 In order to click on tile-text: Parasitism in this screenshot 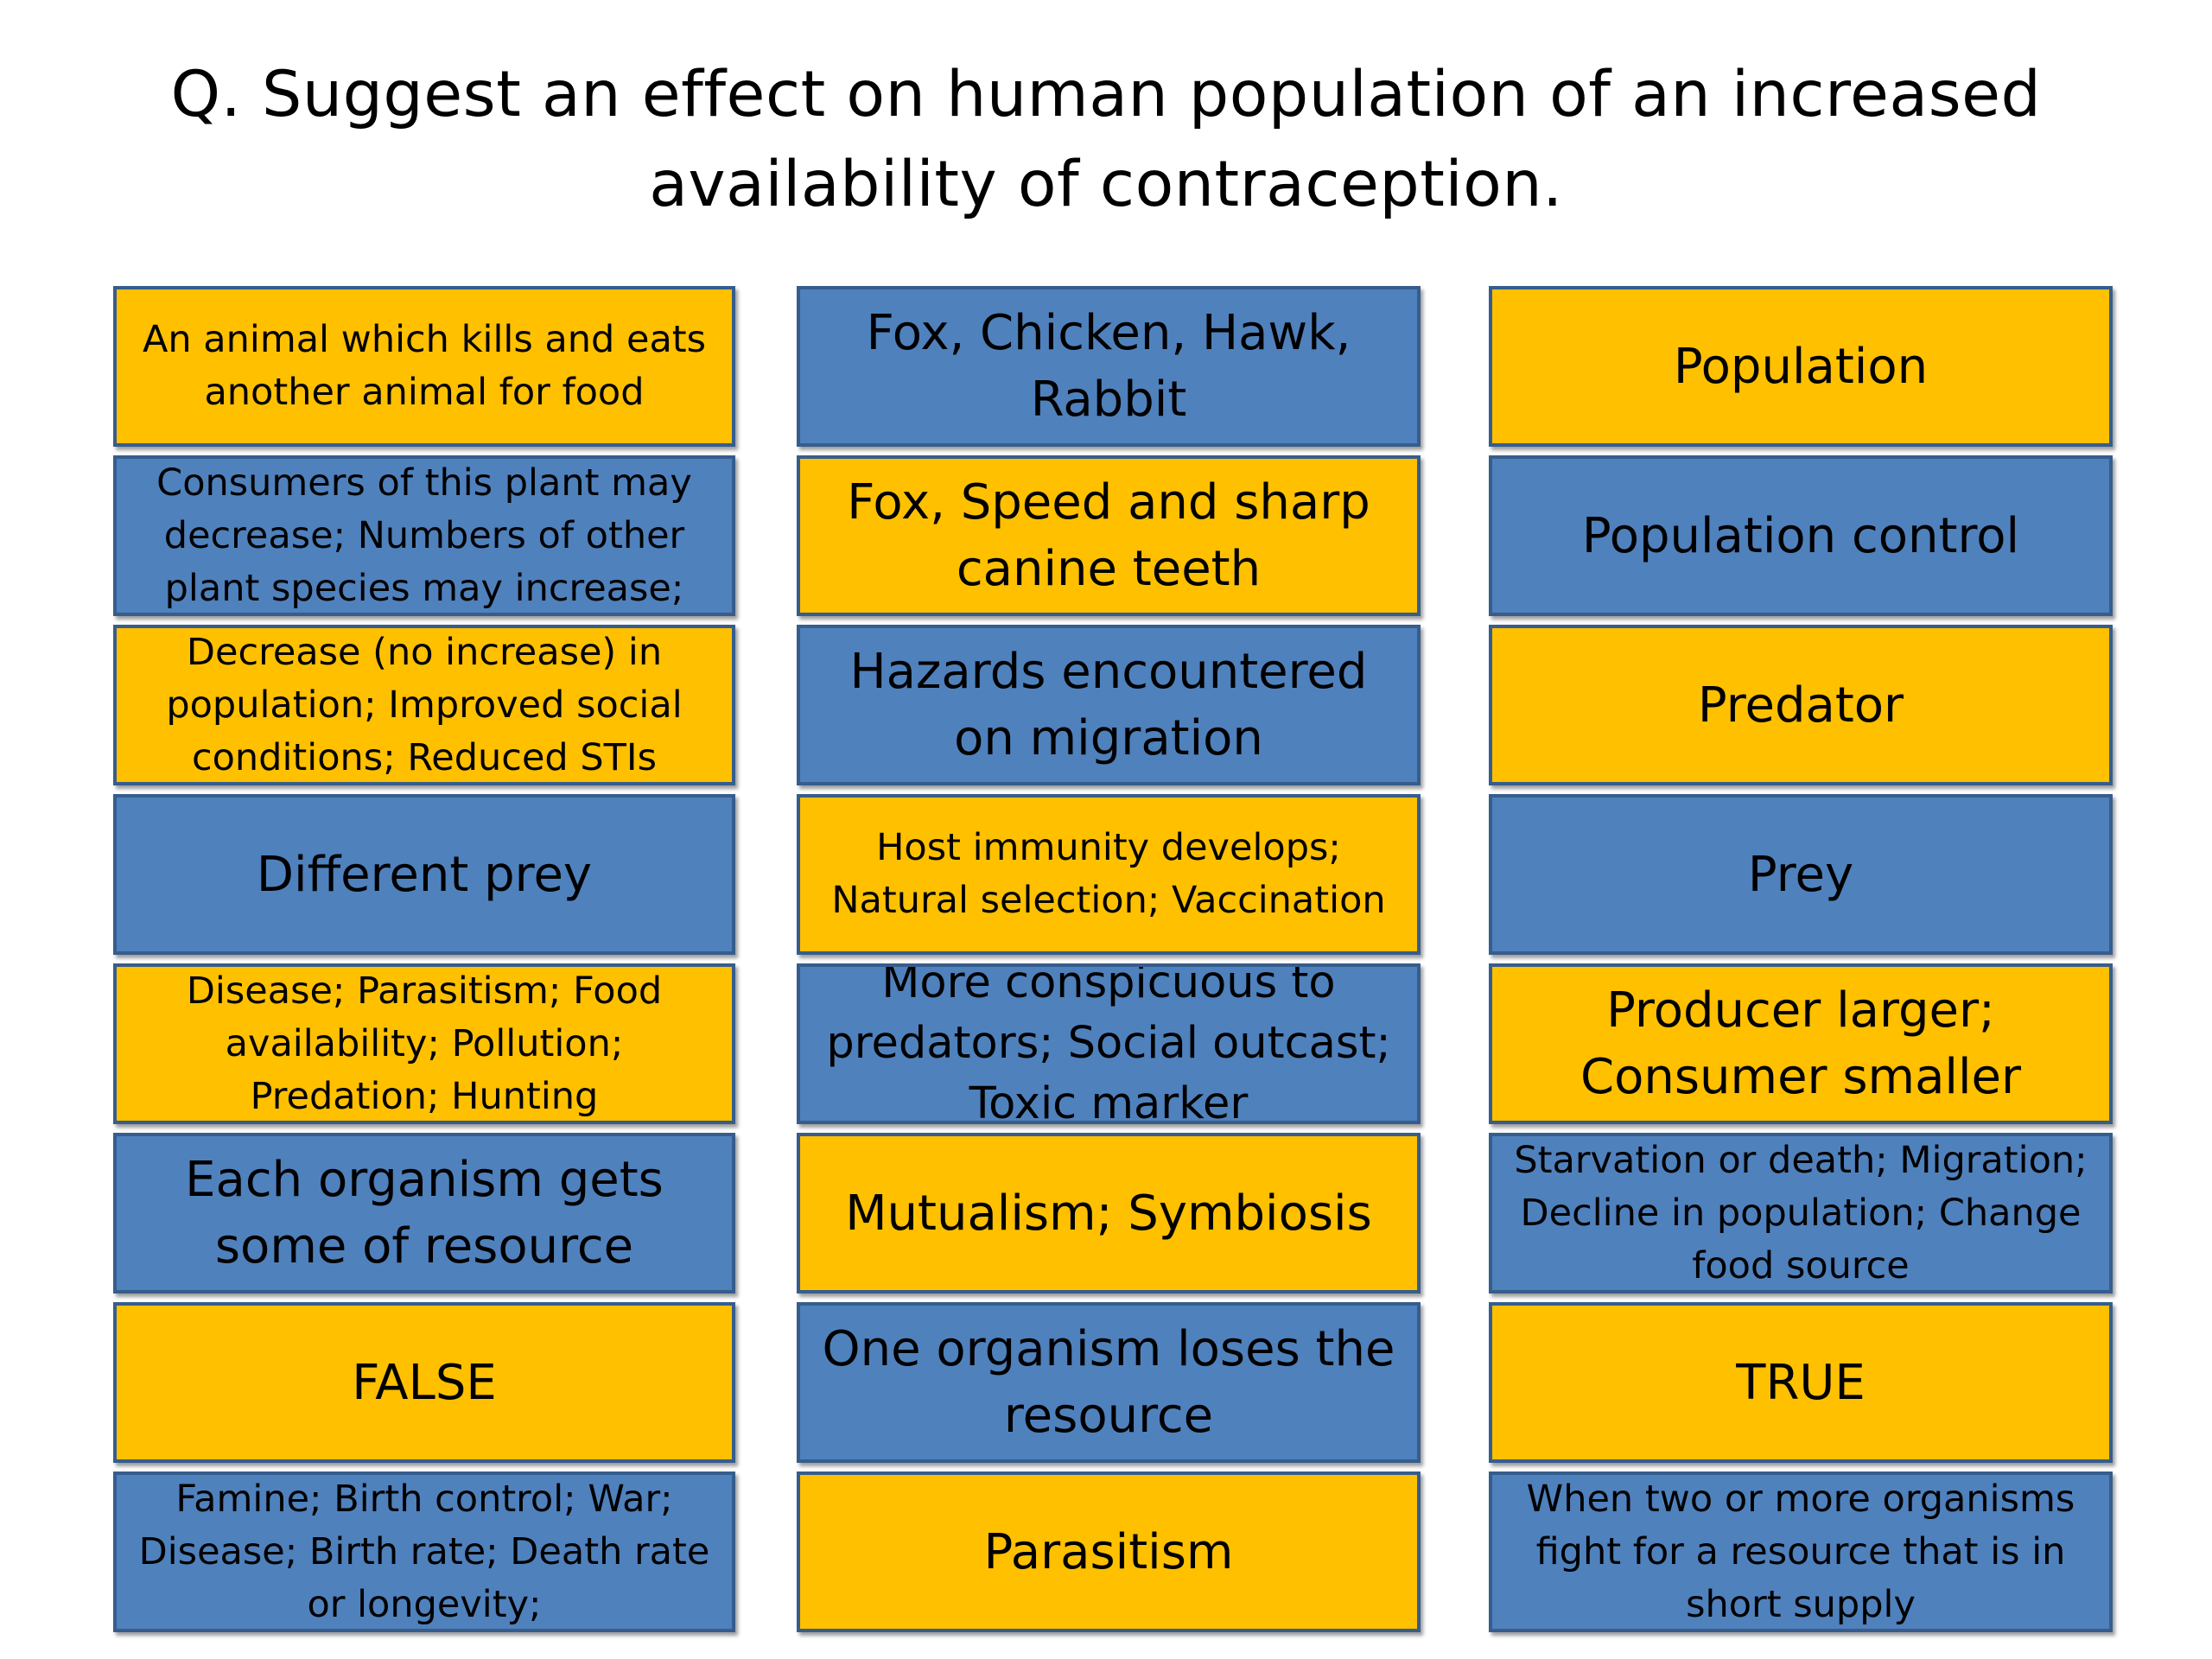, I will do `click(1108, 1551)`.